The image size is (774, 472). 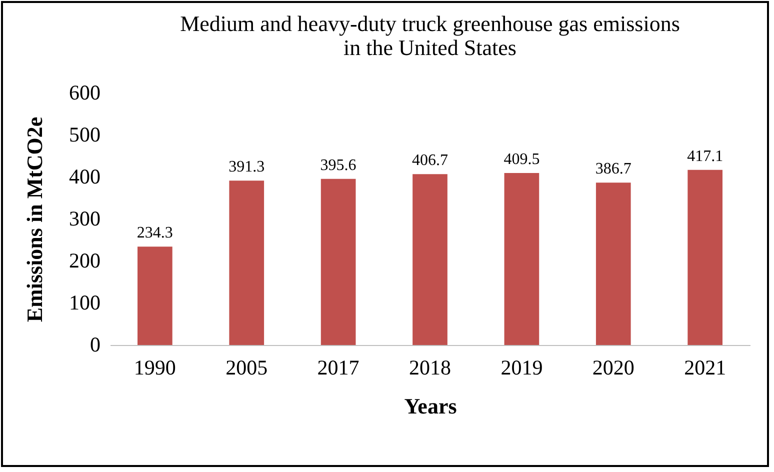 What do you see at coordinates (154, 233) in the screenshot?
I see `data-label: 234.3` at bounding box center [154, 233].